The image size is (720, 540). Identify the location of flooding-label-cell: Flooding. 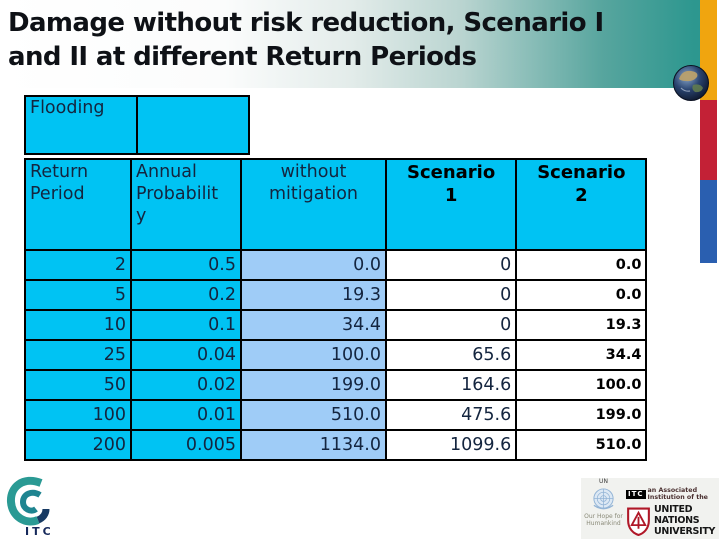
(81, 125).